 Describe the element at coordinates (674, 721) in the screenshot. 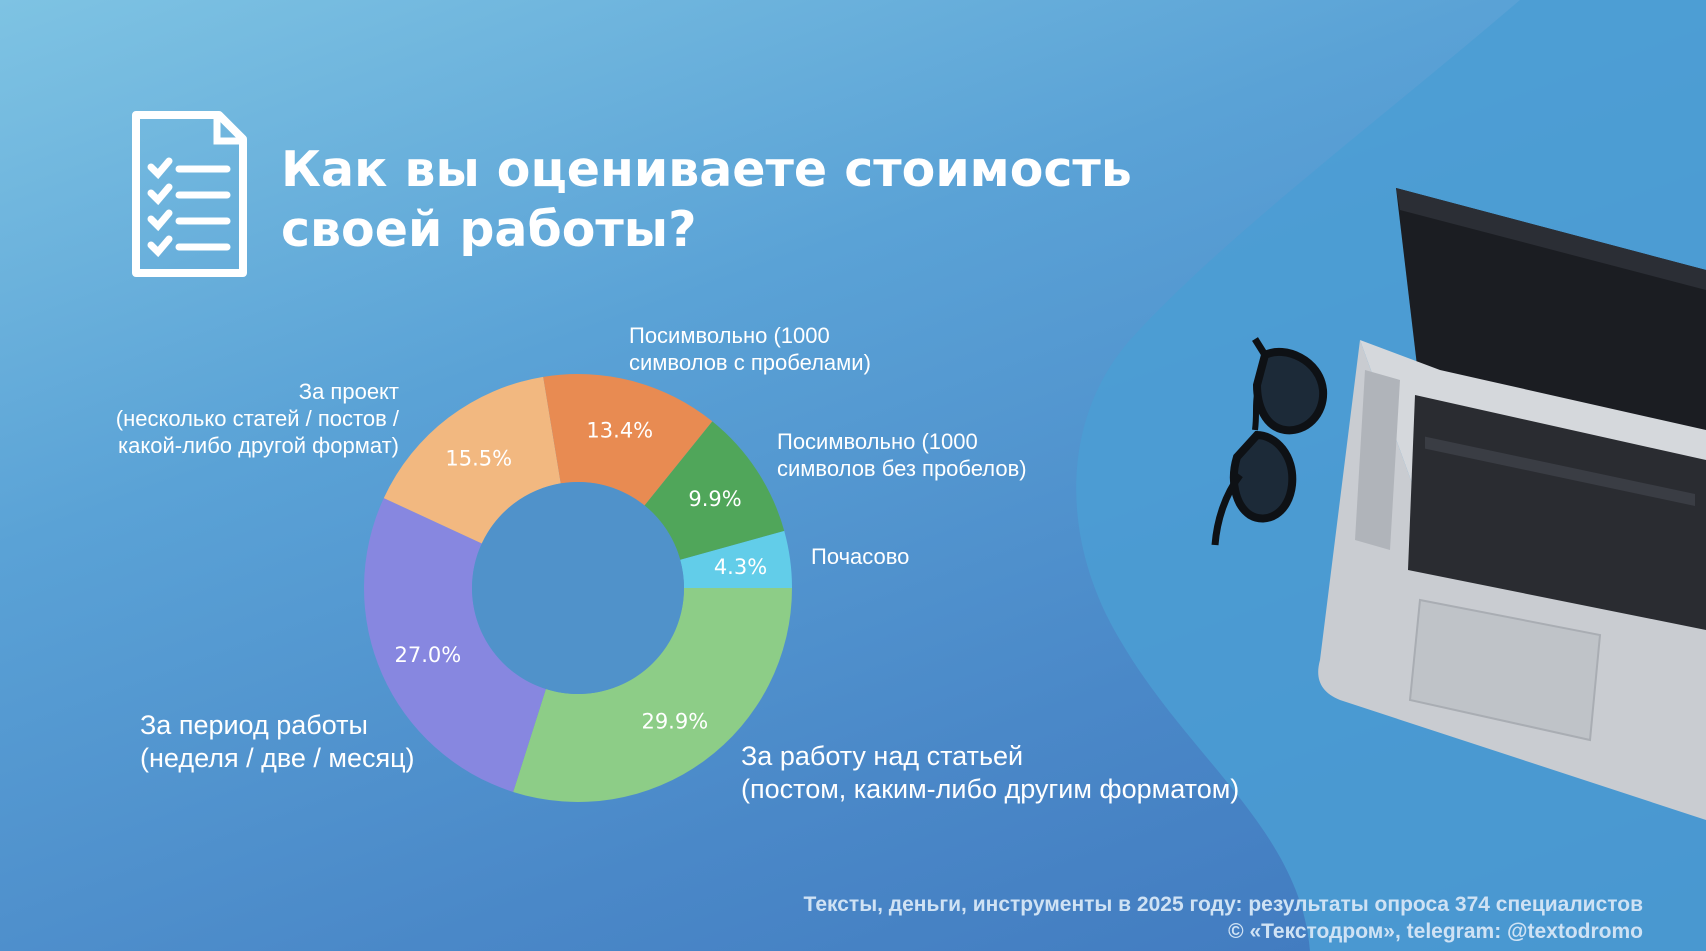

I see `donut-value-label-1: 29.9%` at that location.